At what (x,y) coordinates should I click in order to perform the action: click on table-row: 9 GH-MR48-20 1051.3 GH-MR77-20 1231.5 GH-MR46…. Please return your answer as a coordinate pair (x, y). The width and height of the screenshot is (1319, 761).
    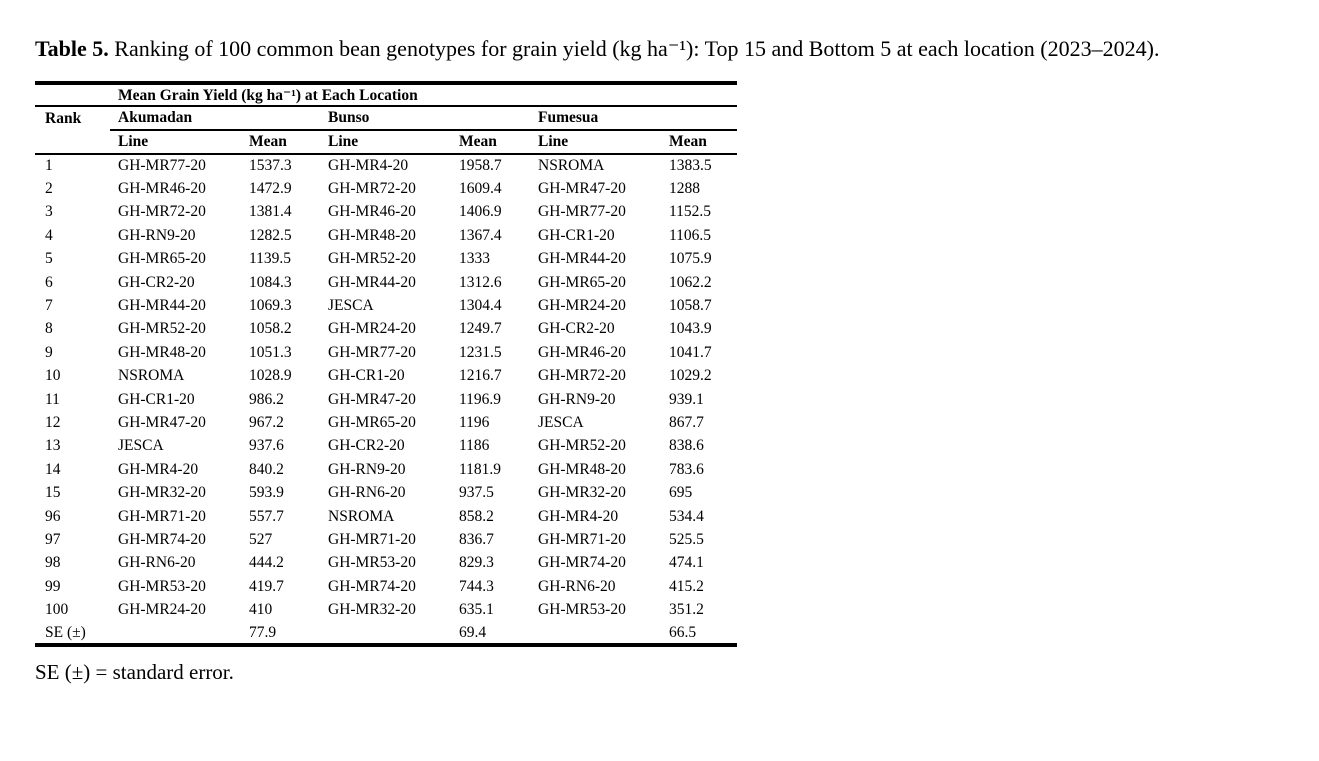
    Looking at the image, I should click on (386, 352).